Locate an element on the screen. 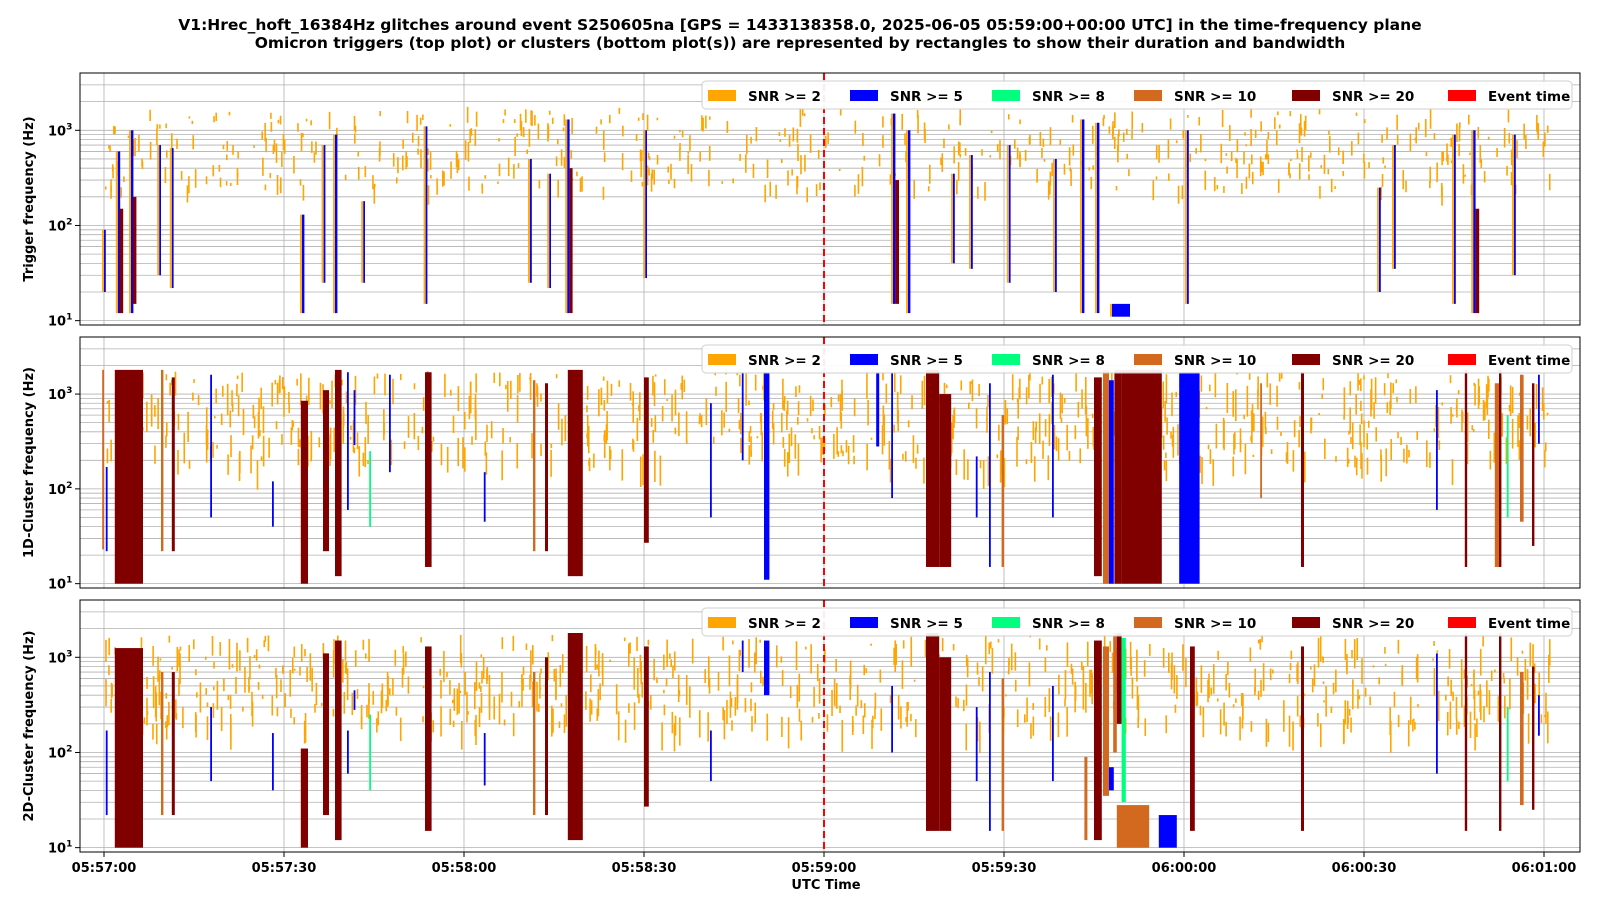  legend-label: SNR >= 20 is located at coordinates (1373, 624).